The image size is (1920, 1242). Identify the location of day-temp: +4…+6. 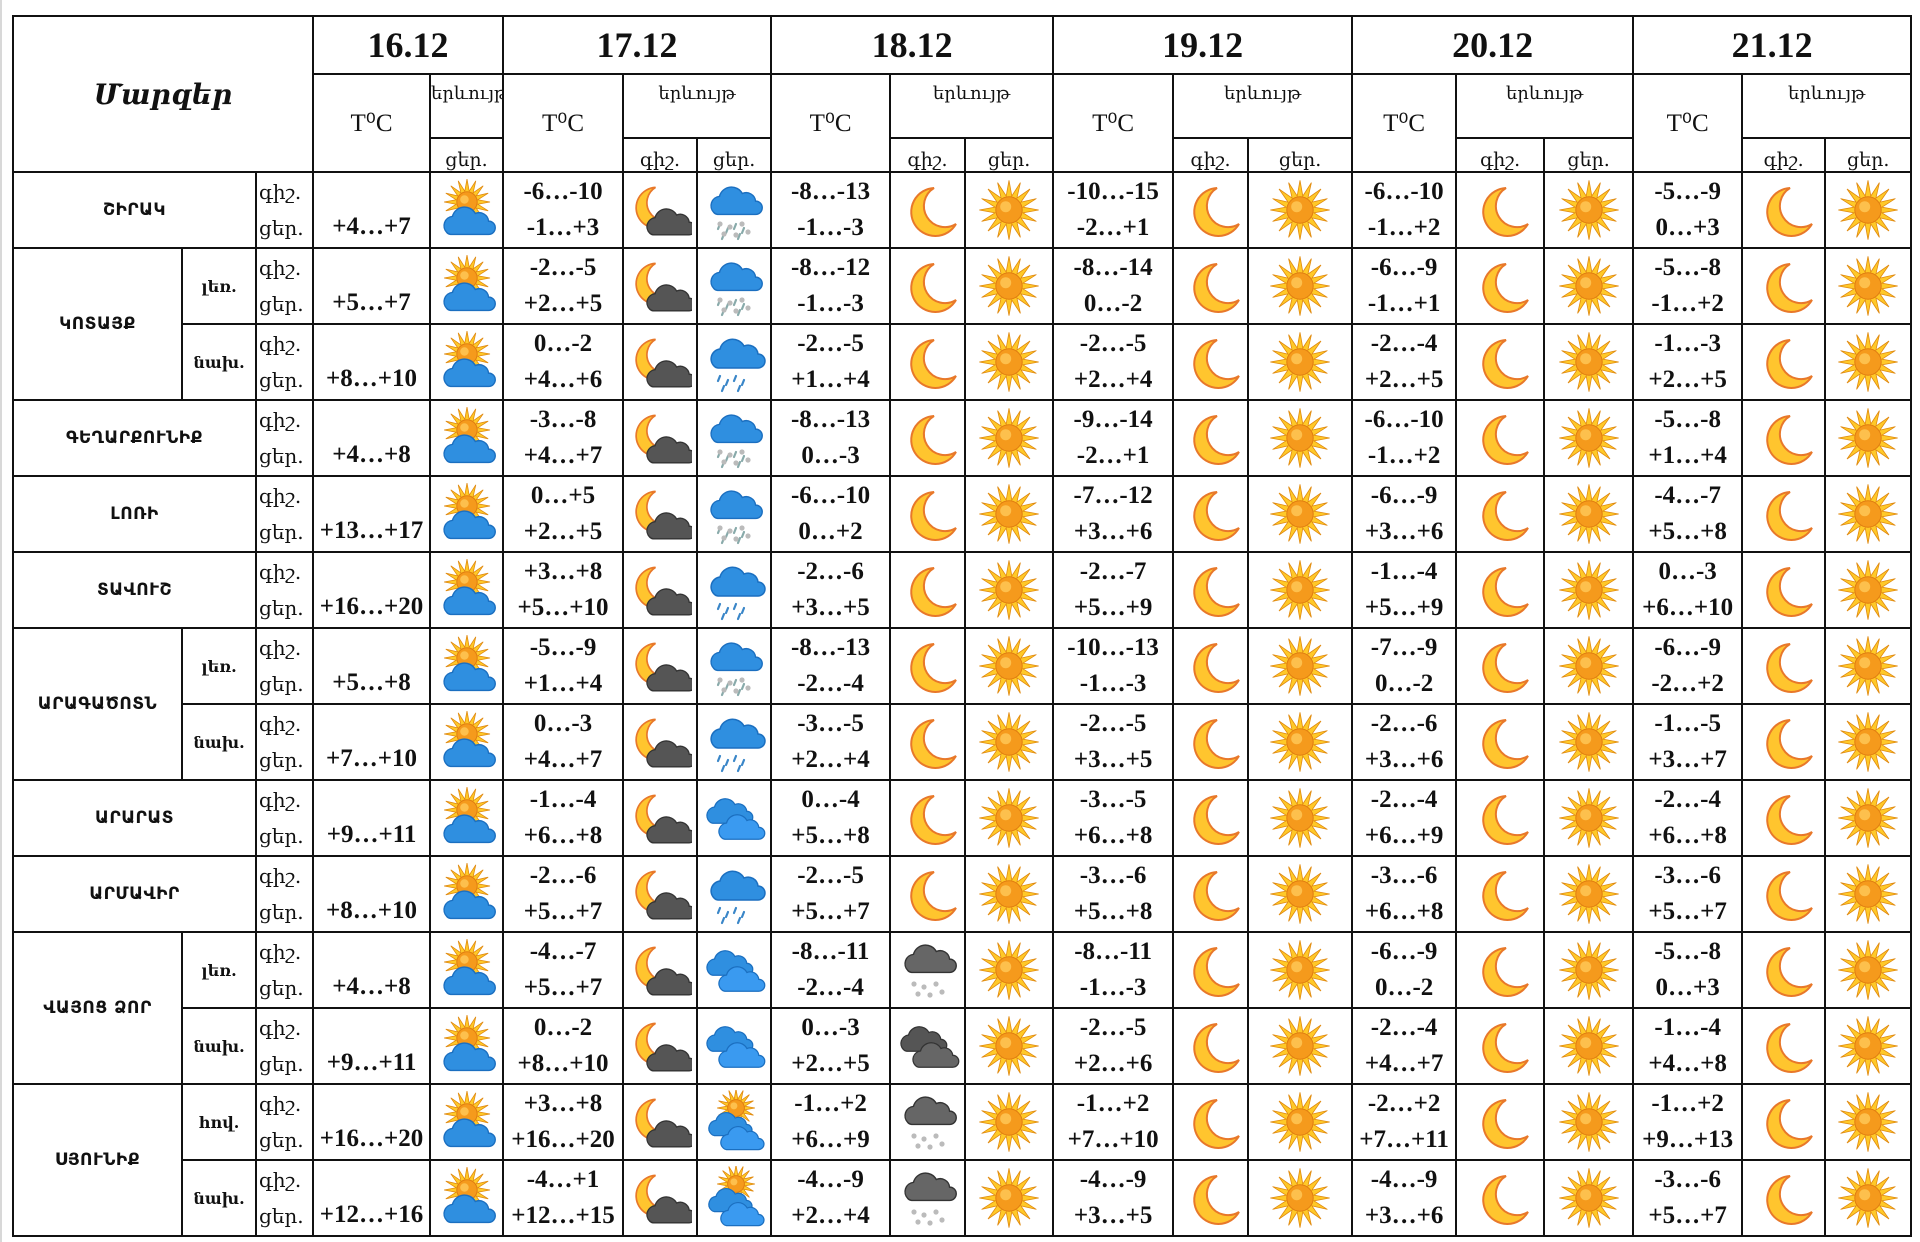
(563, 379).